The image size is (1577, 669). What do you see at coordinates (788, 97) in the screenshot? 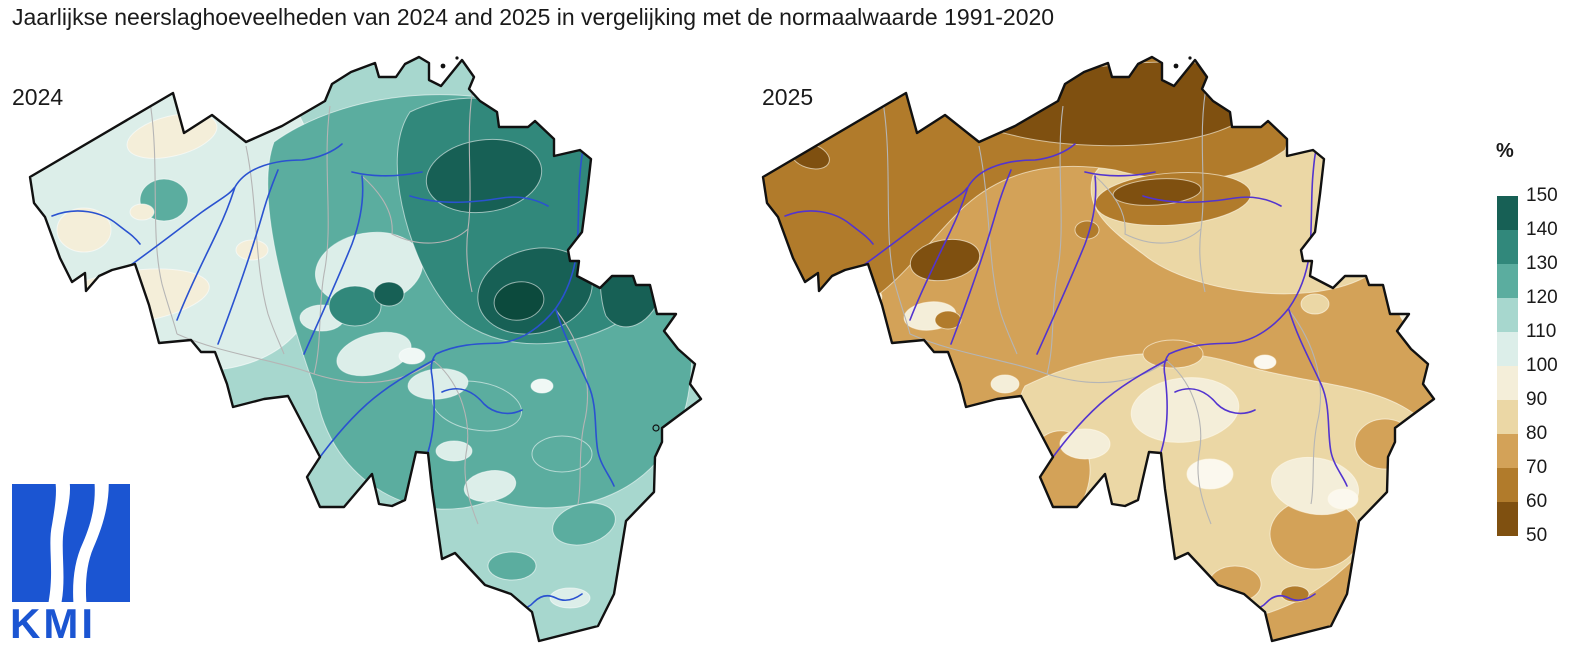
I see `map-2025-label: 2025` at bounding box center [788, 97].